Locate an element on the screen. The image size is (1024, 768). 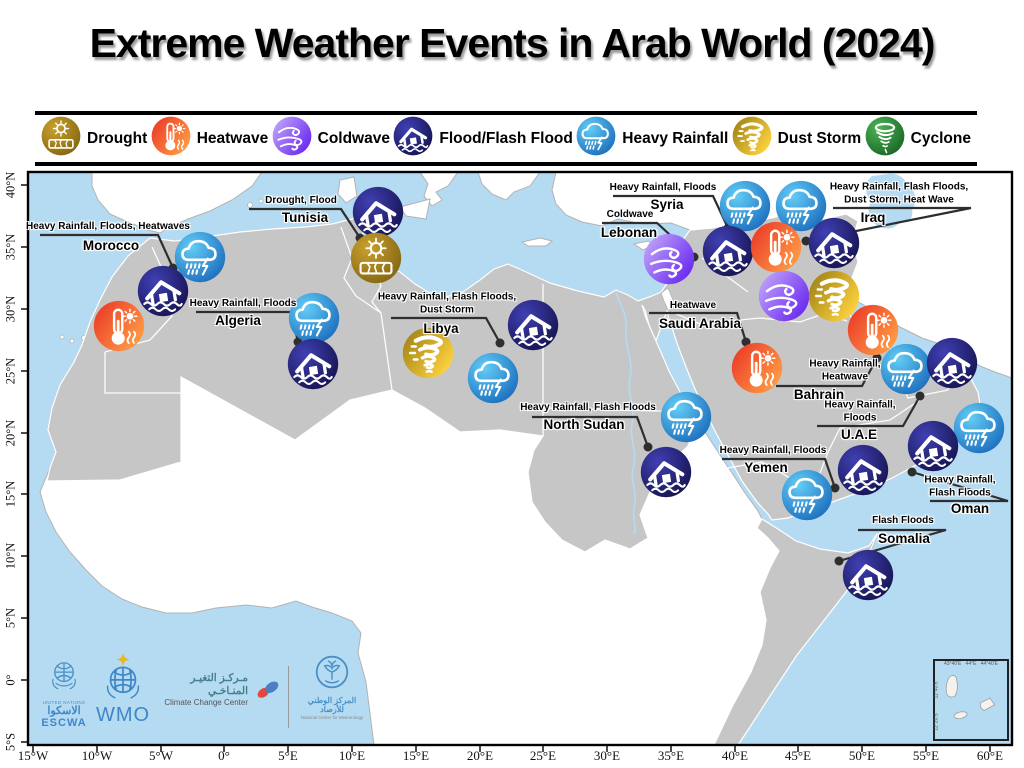
escwa-arabic: الاسكوا is located at coordinates (64, 711).